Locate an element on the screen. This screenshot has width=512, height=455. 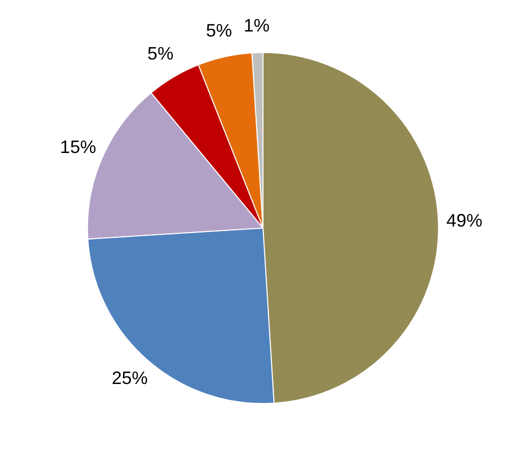
data-label: 1% is located at coordinates (257, 26).